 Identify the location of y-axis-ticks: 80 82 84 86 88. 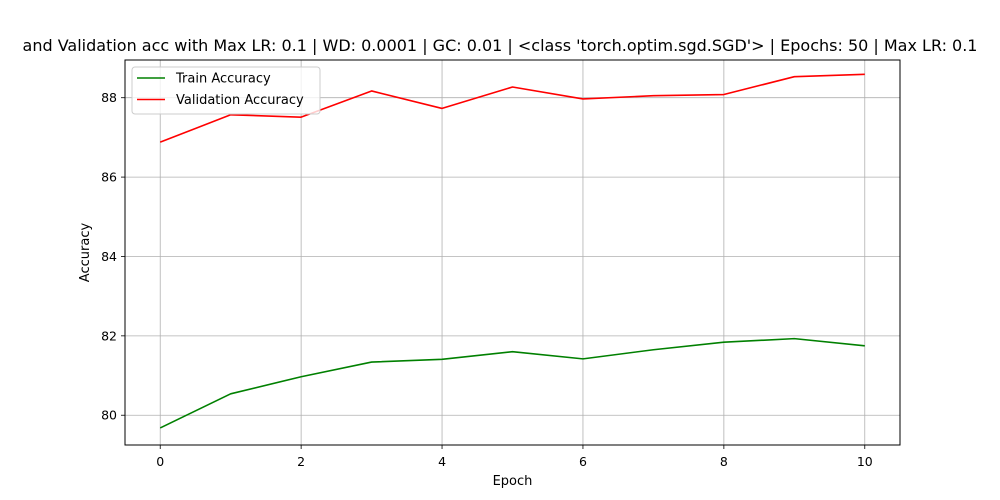
(113, 256).